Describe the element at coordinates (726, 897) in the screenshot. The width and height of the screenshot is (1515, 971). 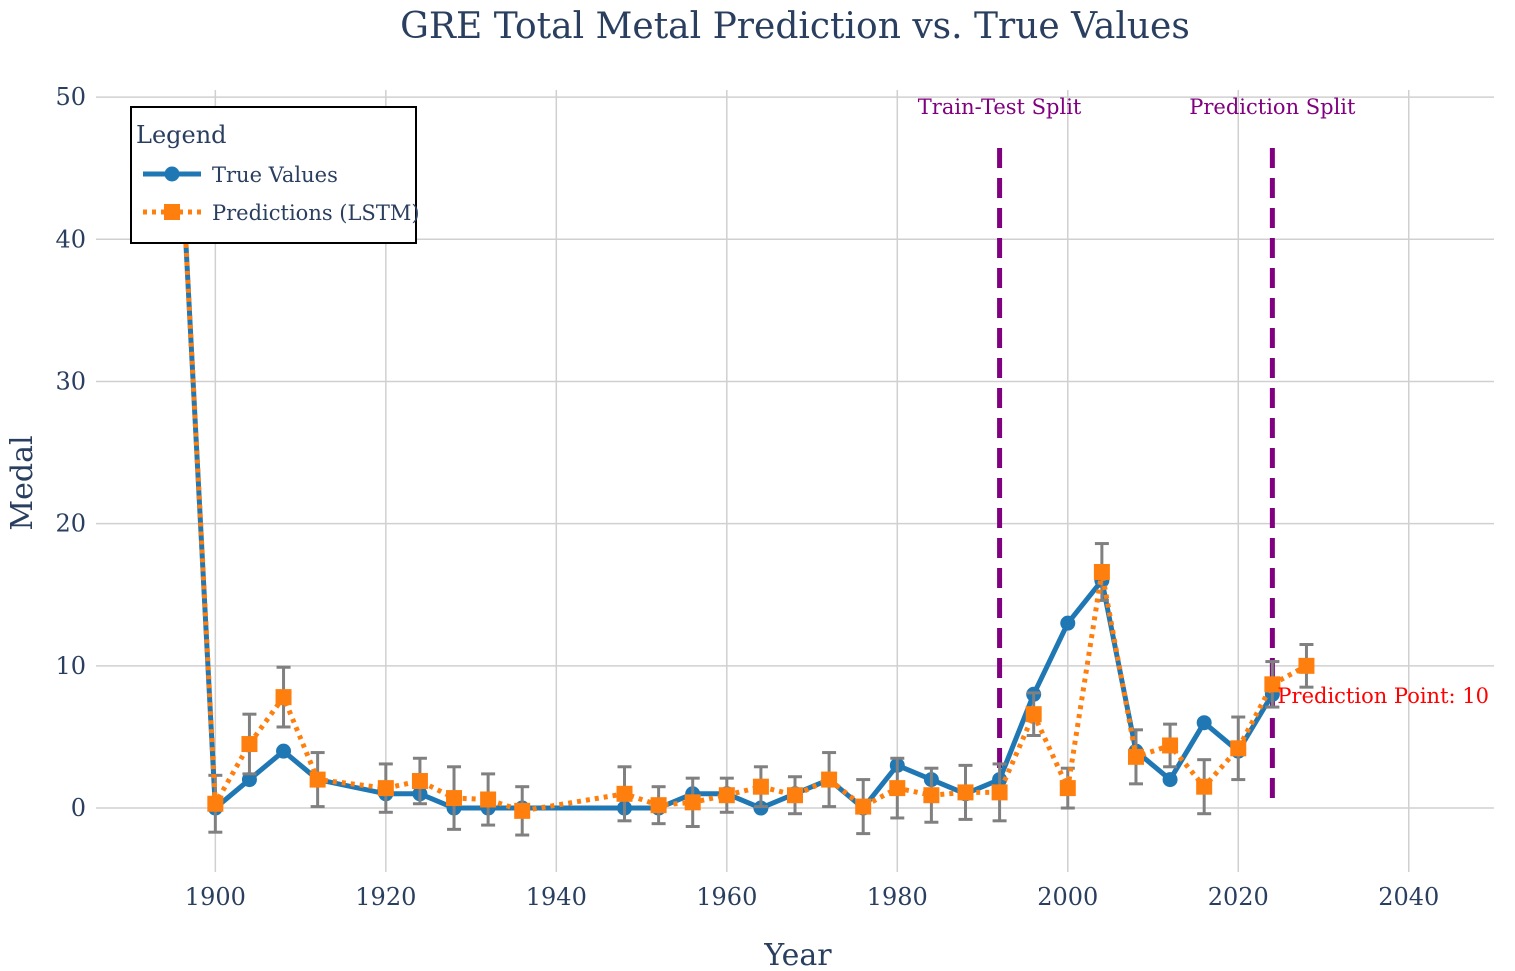
I see `x-tick-label: 1960` at that location.